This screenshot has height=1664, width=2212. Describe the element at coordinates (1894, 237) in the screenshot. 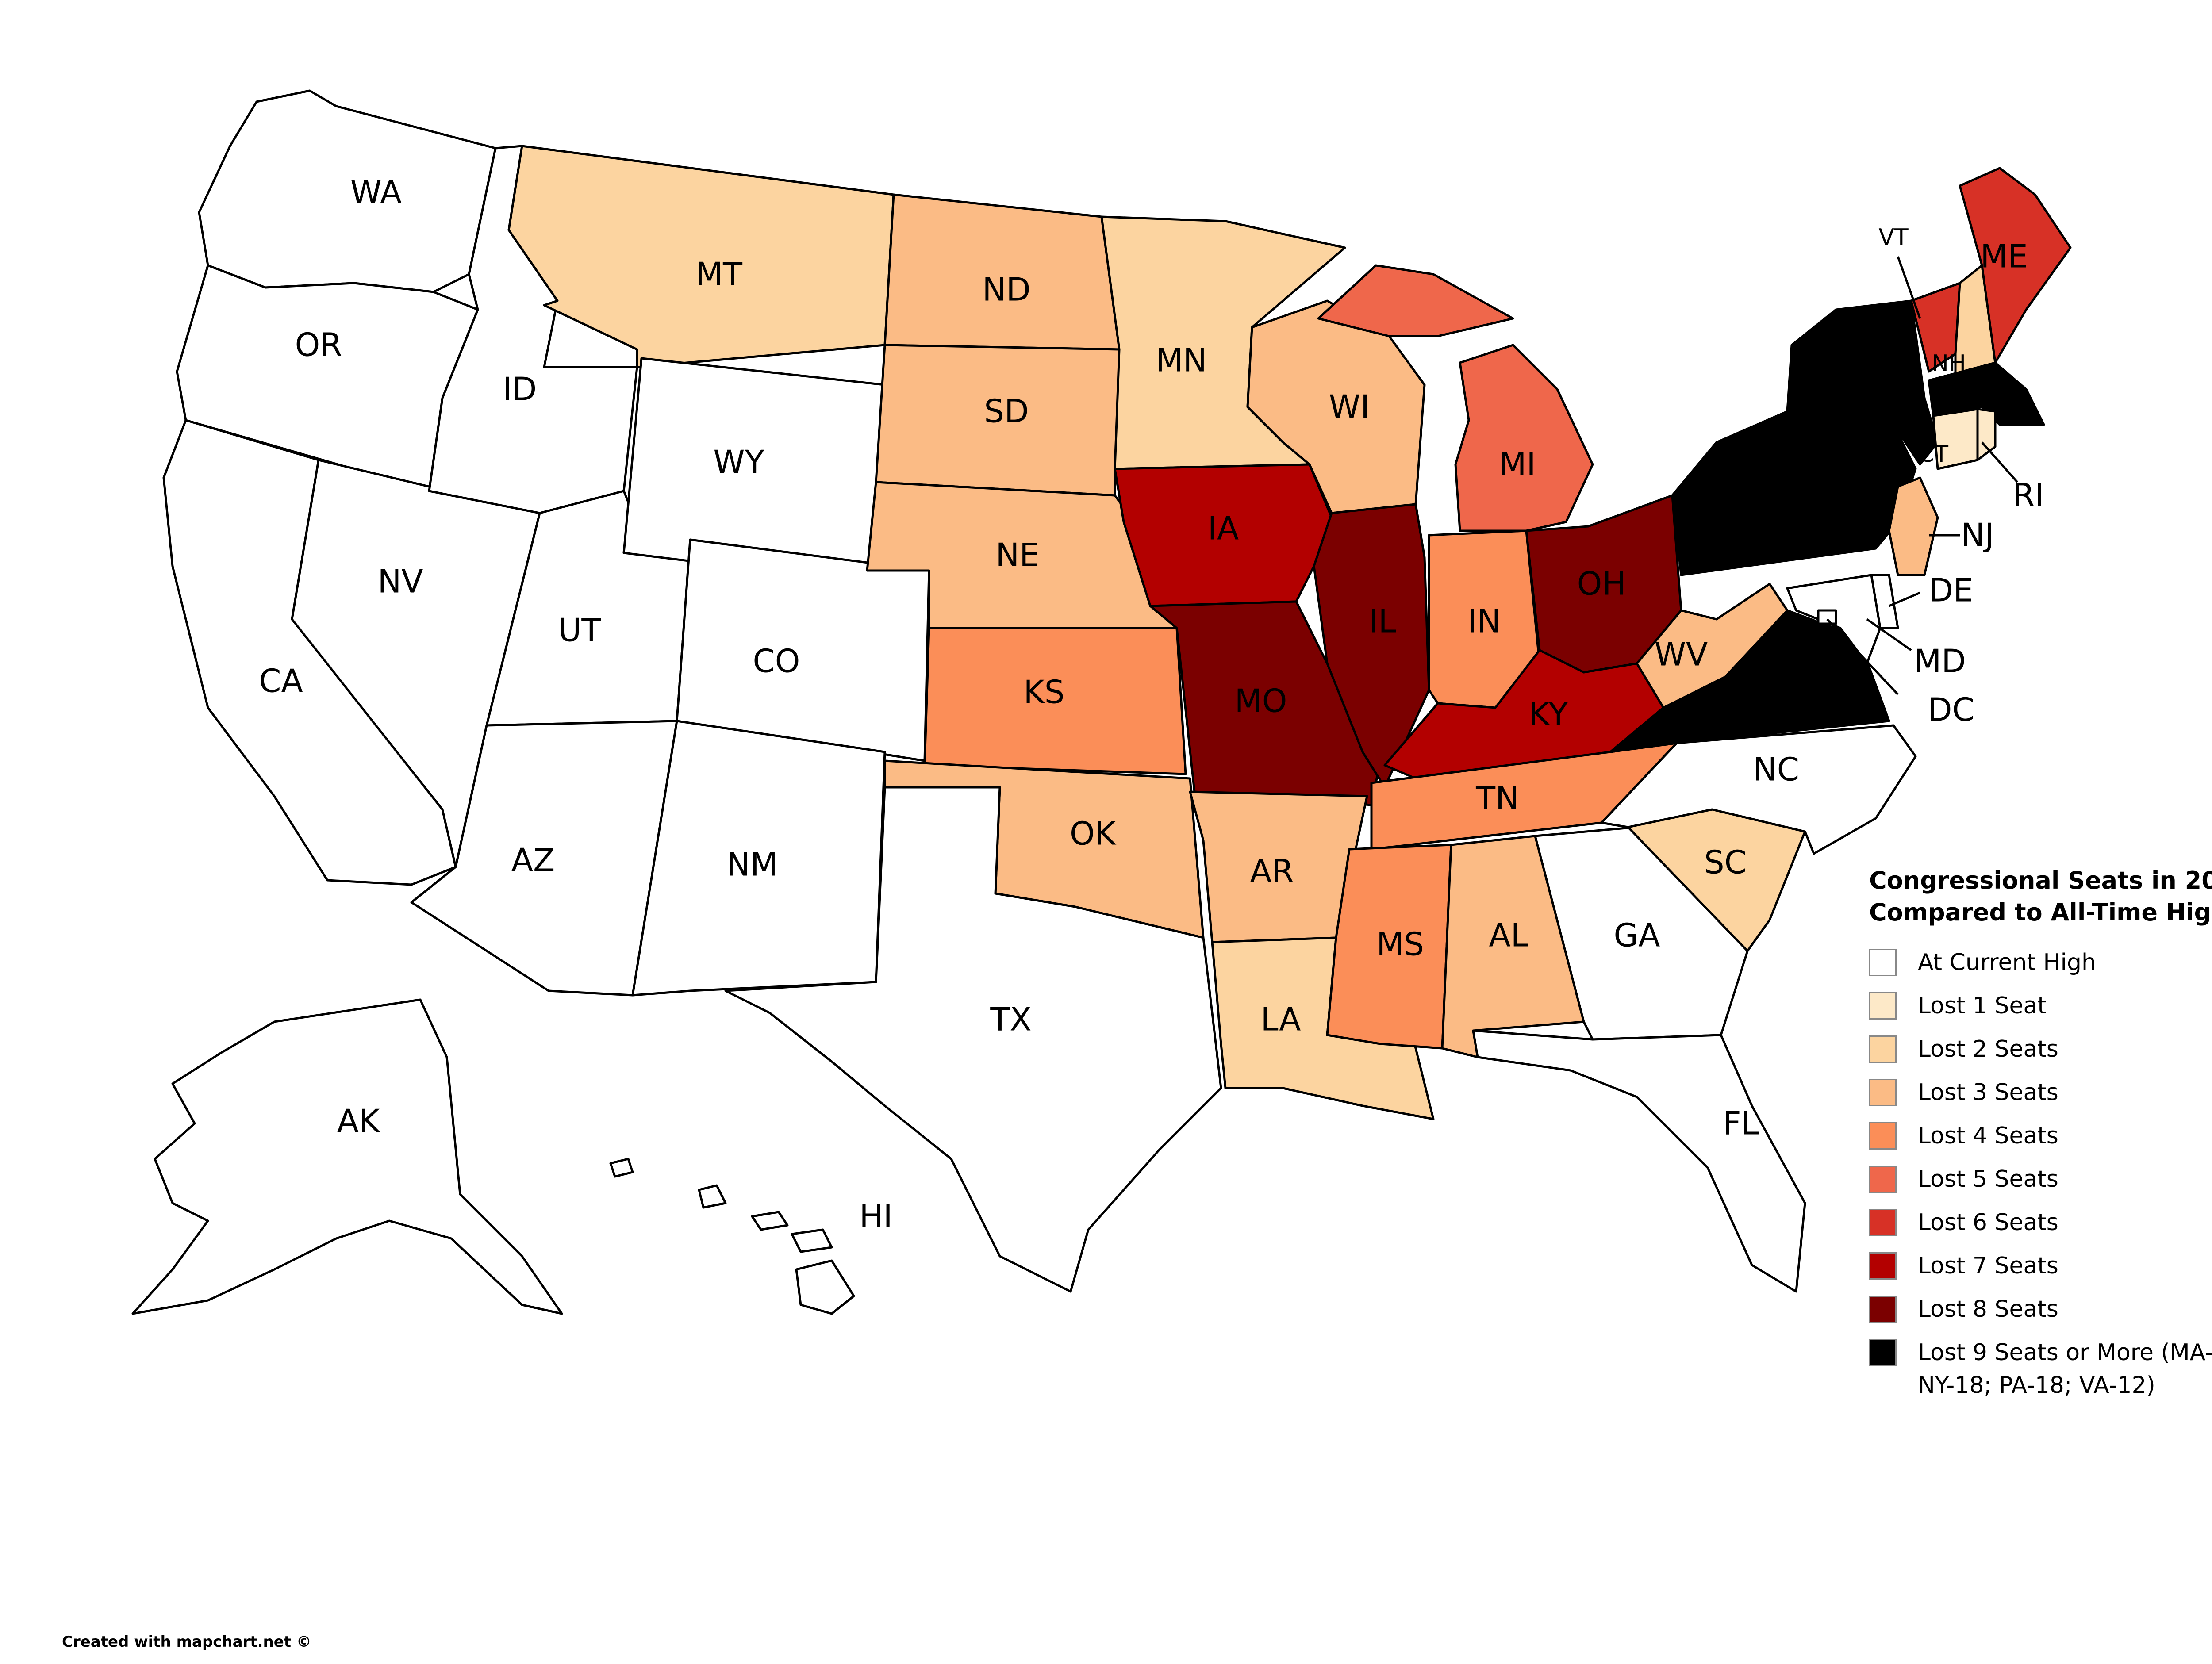

I see `state-label-vt: VT` at that location.